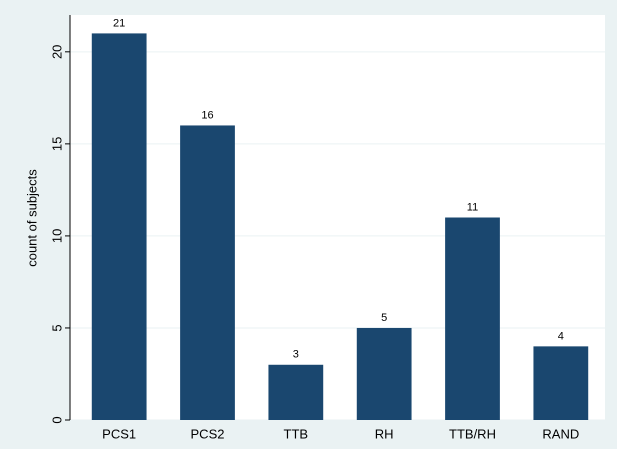 The height and width of the screenshot is (449, 617). I want to click on y-tick-label: 20, so click(56, 52).